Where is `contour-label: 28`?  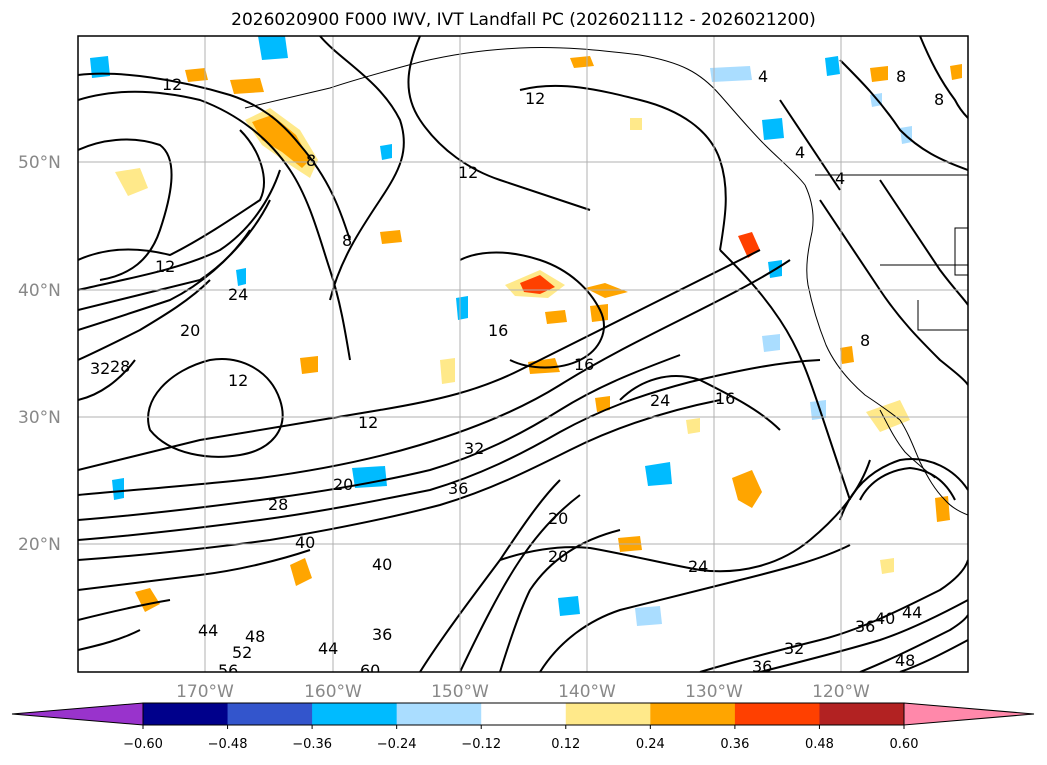
contour-label: 28 is located at coordinates (120, 366).